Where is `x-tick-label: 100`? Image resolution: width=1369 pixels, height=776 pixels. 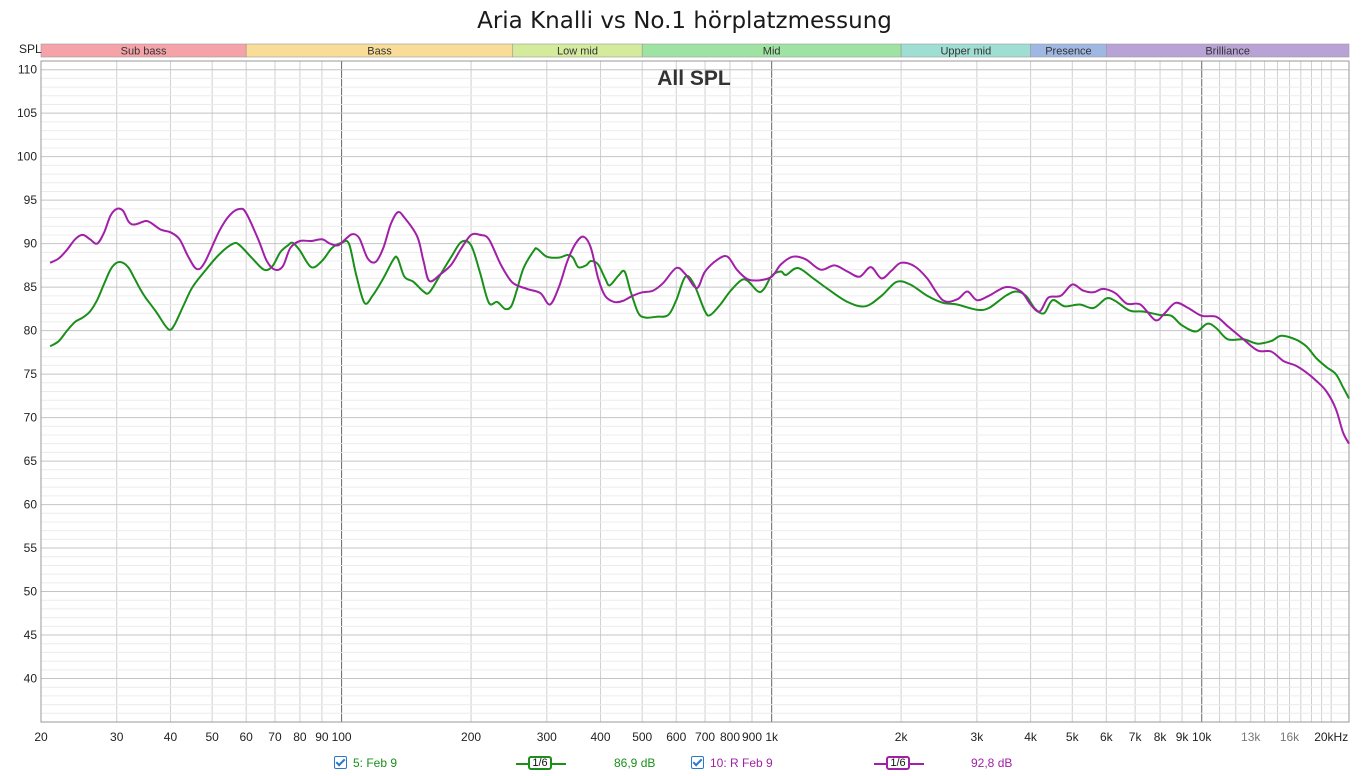
x-tick-label: 100 is located at coordinates (342, 737).